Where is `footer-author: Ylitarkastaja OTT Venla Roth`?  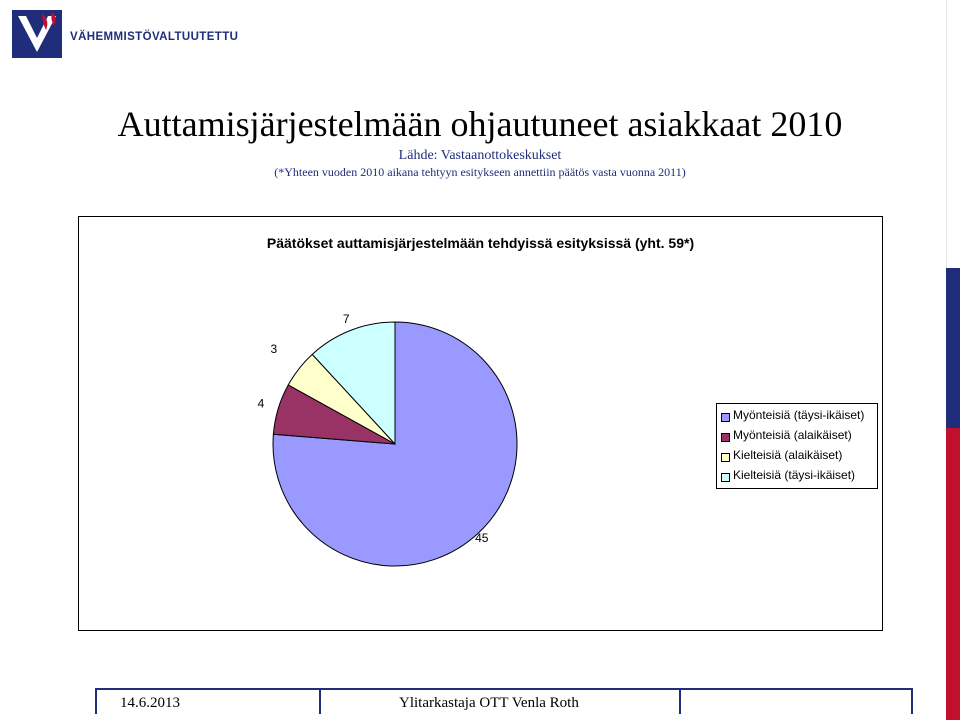 footer-author: Ylitarkastaja OTT Venla Roth is located at coordinates (489, 703).